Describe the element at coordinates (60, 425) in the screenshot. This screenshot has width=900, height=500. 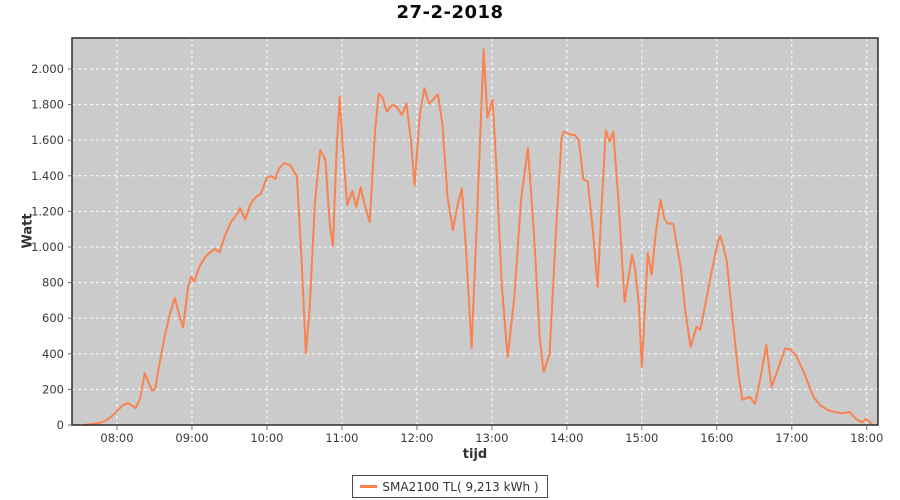
I see `y-tick-label: 0` at that location.